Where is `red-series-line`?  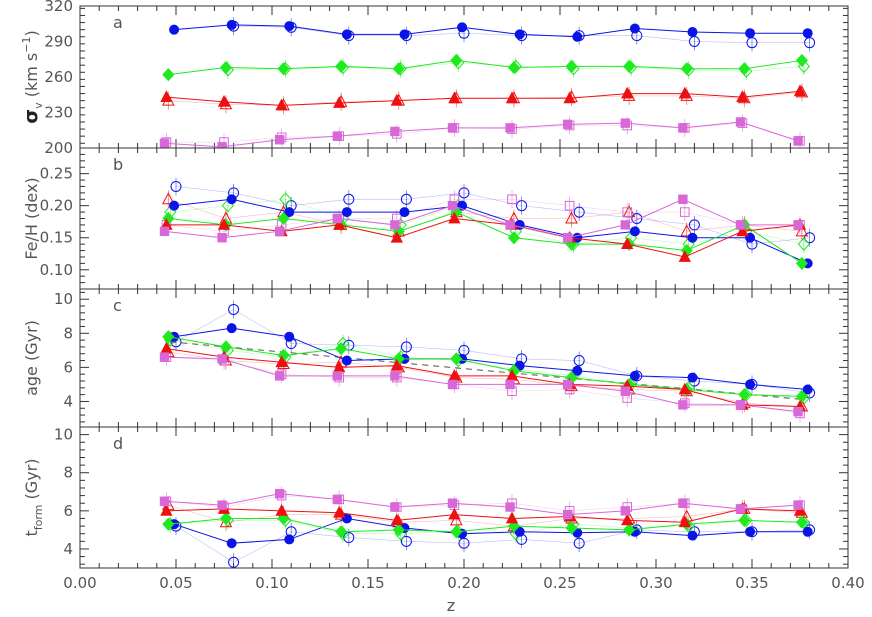
red-series-line is located at coordinates (483, 237).